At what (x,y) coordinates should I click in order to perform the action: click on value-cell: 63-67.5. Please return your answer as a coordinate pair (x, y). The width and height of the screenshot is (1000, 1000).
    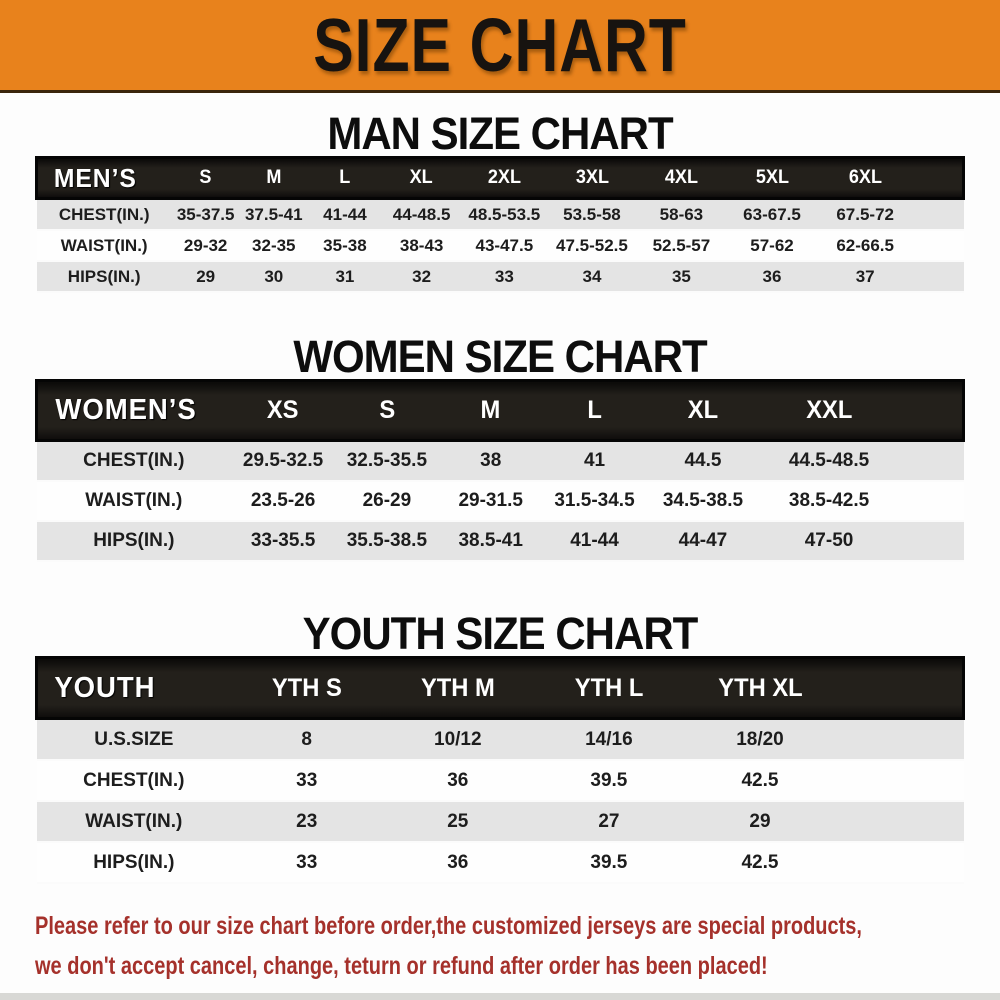
    Looking at the image, I should click on (772, 214).